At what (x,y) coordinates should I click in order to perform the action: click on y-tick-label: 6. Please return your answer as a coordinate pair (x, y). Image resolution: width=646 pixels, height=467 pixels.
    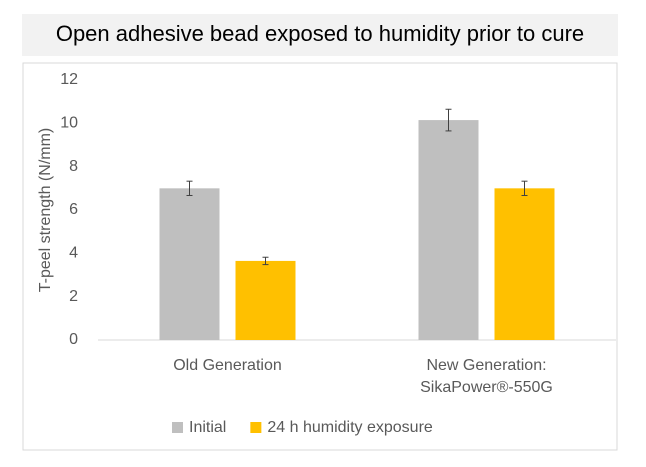
    Looking at the image, I should click on (73, 209).